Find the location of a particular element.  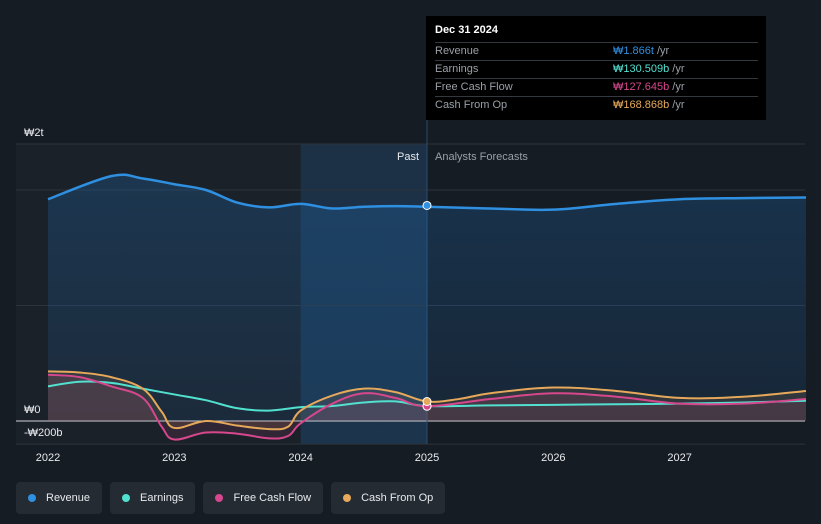

tooltip-value: ₩127.645b is located at coordinates (641, 87).